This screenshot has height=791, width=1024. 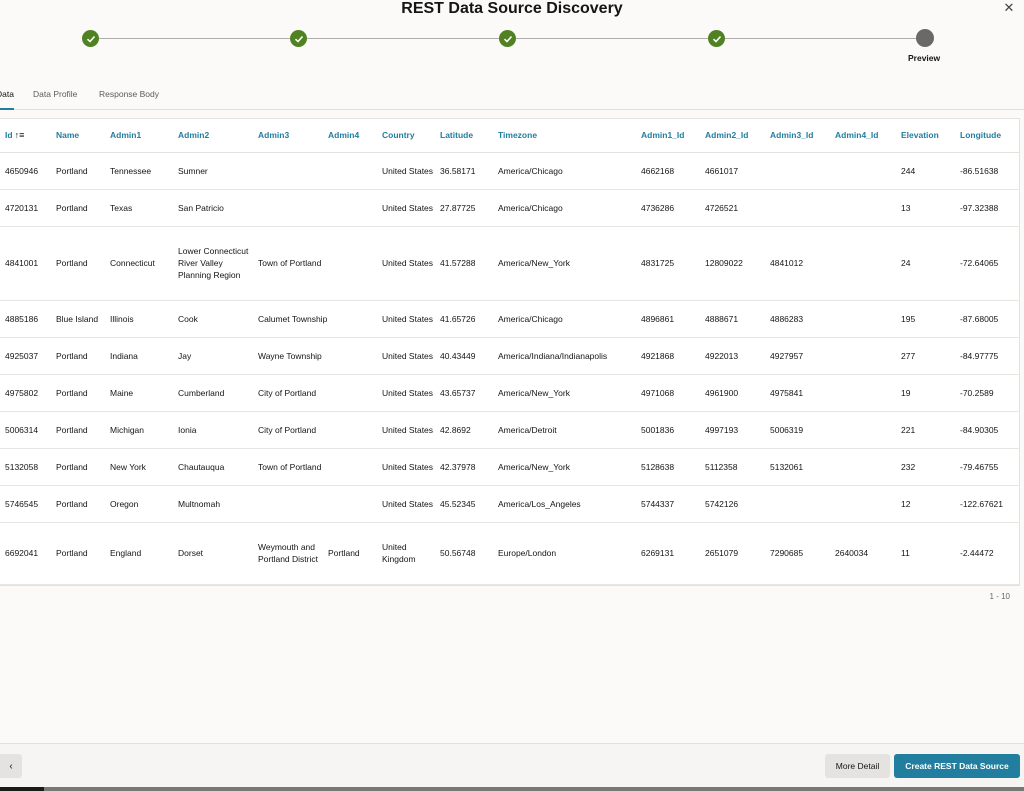 What do you see at coordinates (507, 38) in the screenshot?
I see `train-step-3-check-icon` at bounding box center [507, 38].